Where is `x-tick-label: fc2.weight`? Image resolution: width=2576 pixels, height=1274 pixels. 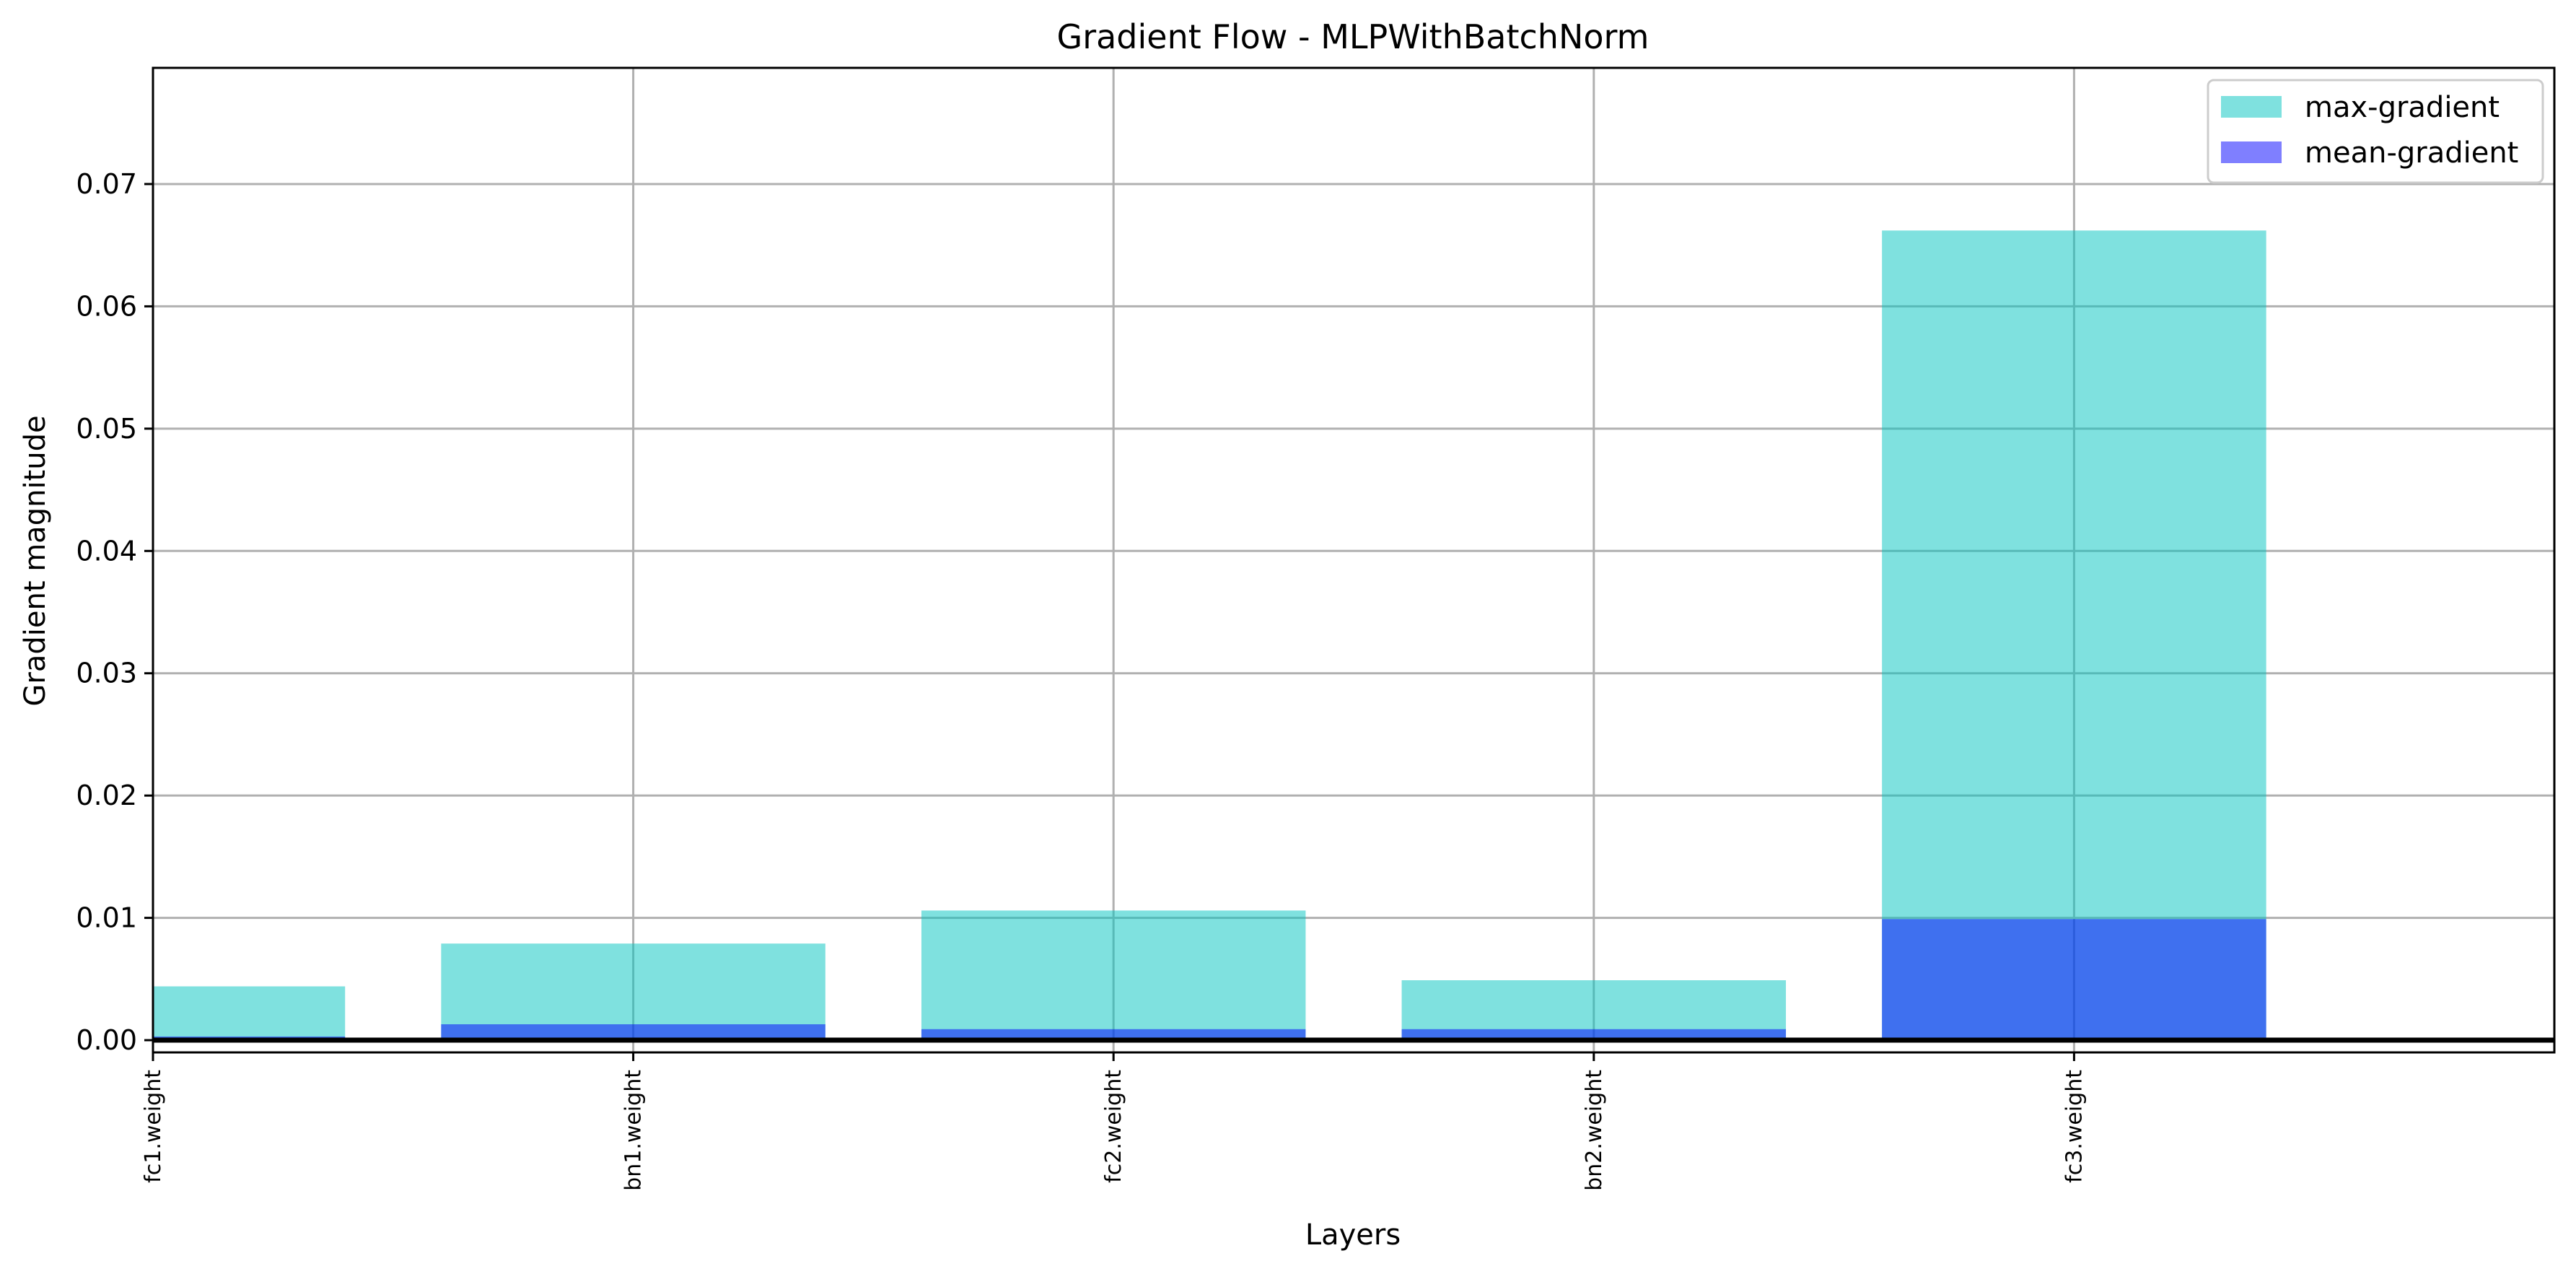
x-tick-label: fc2.weight is located at coordinates (1113, 1126).